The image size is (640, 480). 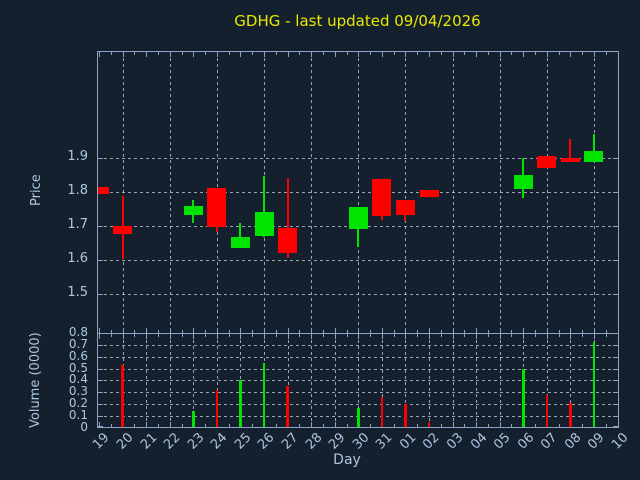 What do you see at coordinates (149, 441) in the screenshot?
I see `x-tick-label: 21` at bounding box center [149, 441].